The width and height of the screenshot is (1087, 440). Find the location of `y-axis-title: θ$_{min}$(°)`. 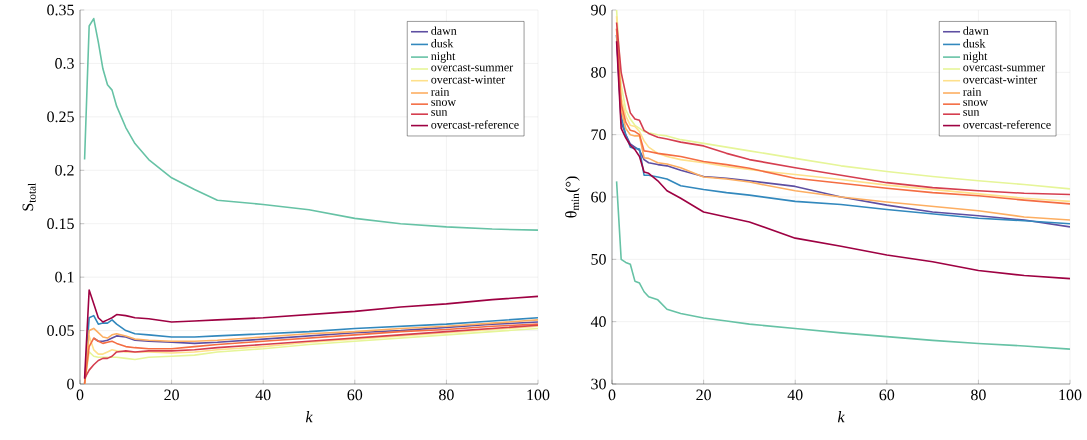

y-axis-title: θ$_{min}$(°) is located at coordinates (572, 197).